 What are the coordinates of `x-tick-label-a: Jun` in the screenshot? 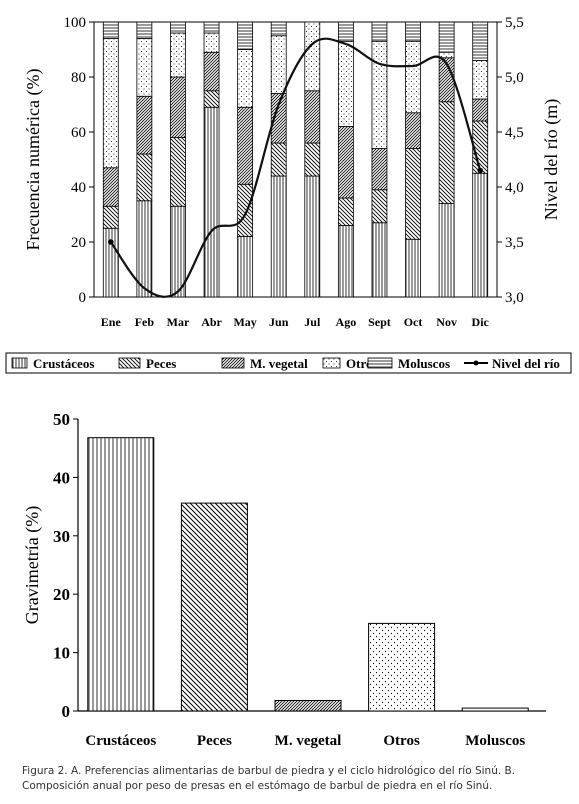 It's located at (279, 322).